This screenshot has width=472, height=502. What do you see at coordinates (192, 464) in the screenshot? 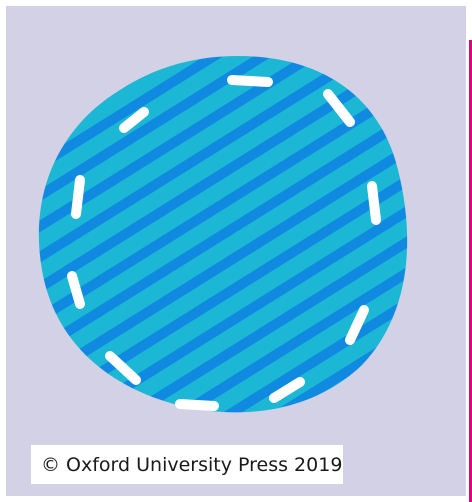
I see `copyright-text: © Oxford University Press 2019` at bounding box center [192, 464].